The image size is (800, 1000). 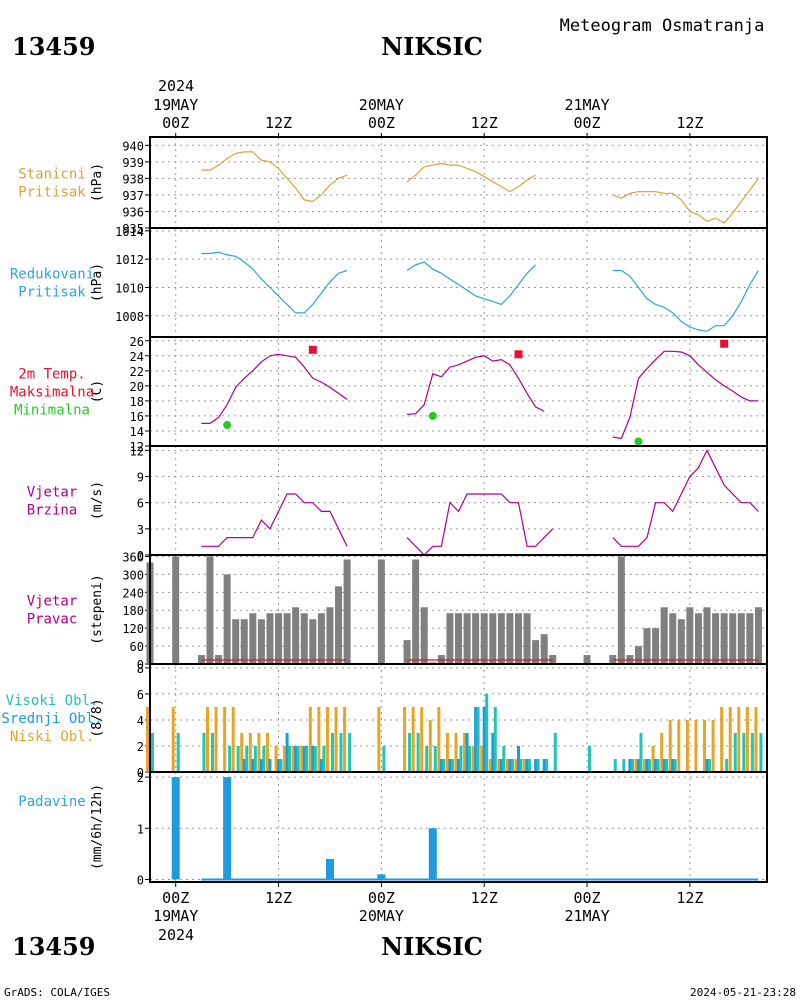 I want to click on y-axis-unit: (mm/6h/12h), so click(x=97, y=827).